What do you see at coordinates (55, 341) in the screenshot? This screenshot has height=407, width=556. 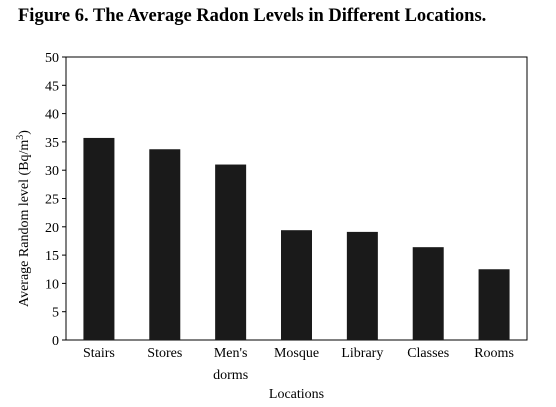 I see `y-tick-label: 0` at bounding box center [55, 341].